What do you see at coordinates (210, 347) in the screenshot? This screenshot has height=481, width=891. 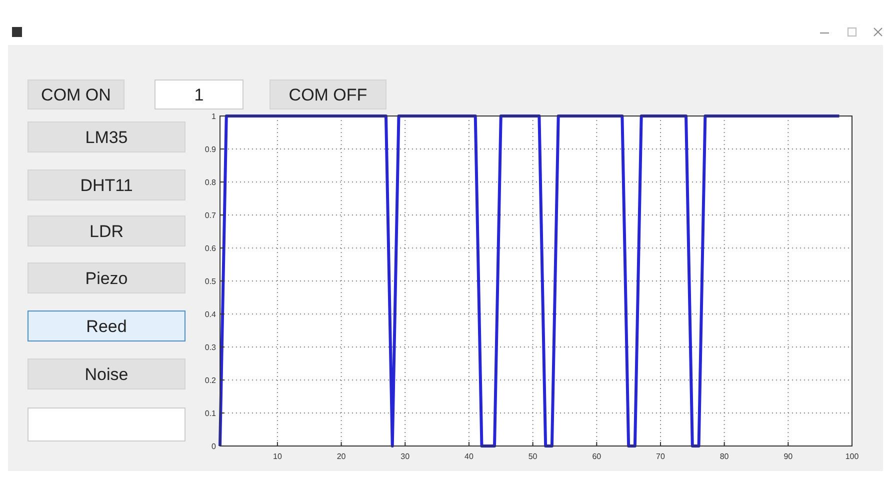 I see `y-tick-label: 0.3` at bounding box center [210, 347].